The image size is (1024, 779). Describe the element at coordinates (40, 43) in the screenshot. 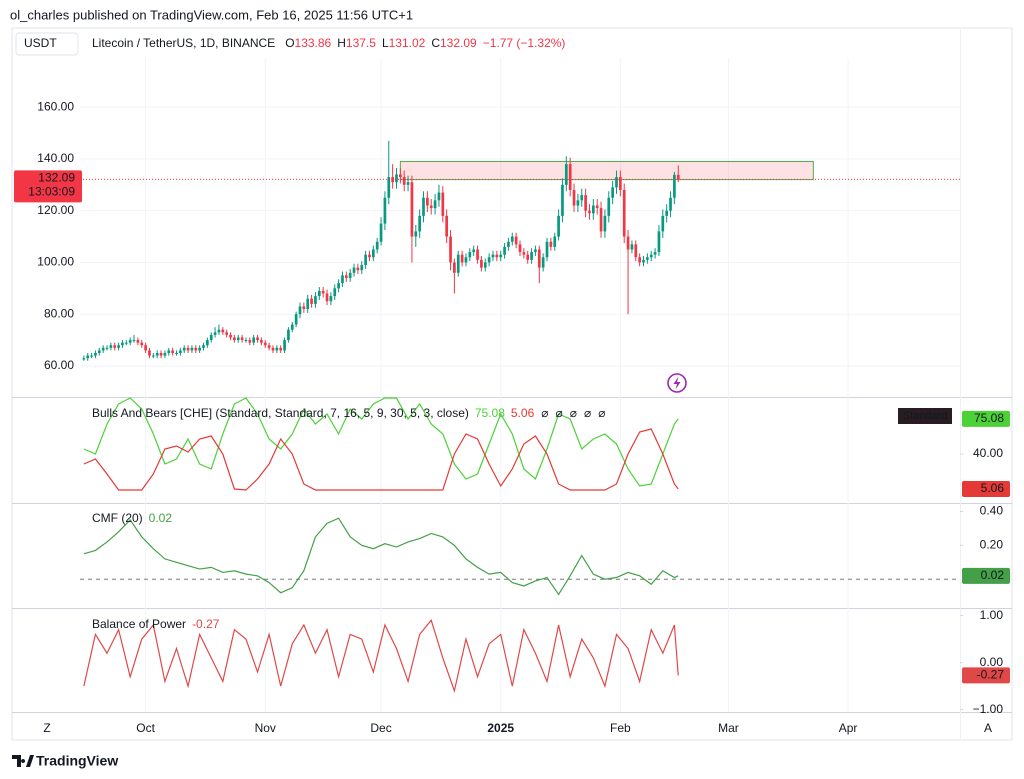

I see `currency: USDT` at that location.